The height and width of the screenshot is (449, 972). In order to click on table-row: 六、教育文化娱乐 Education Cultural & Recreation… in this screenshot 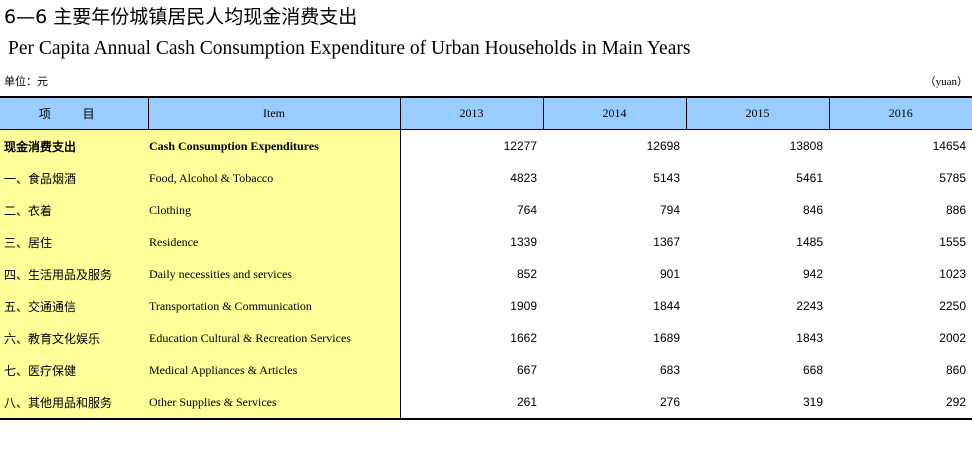, I will do `click(486, 338)`.